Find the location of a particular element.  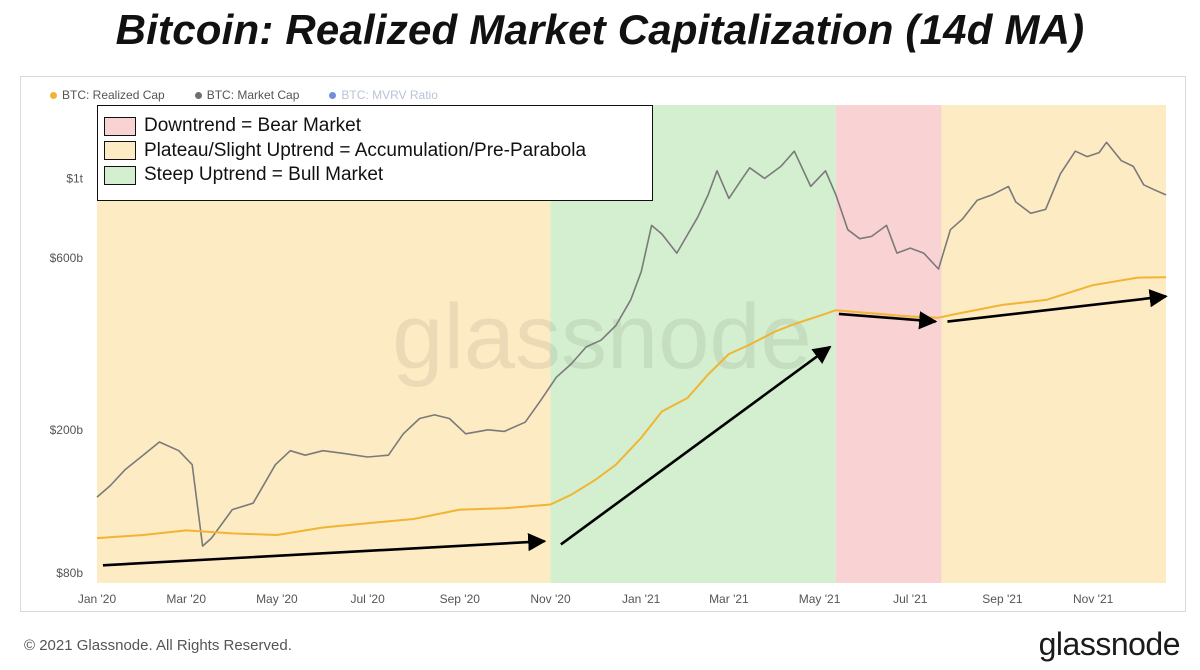

legend-label-realized-cap: BTC: Realized Cap is located at coordinates (113, 95).